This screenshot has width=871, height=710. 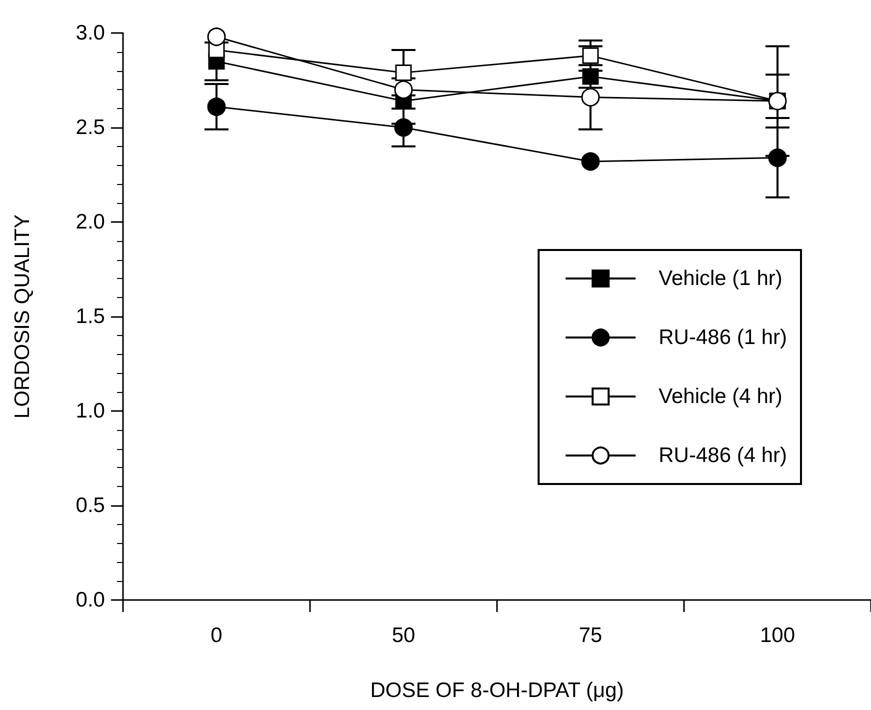 What do you see at coordinates (216, 635) in the screenshot?
I see `x-tick-label: 0` at bounding box center [216, 635].